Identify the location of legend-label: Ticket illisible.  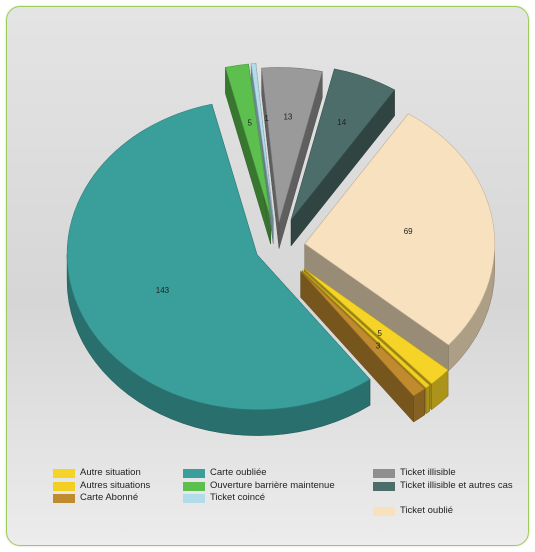
(428, 472).